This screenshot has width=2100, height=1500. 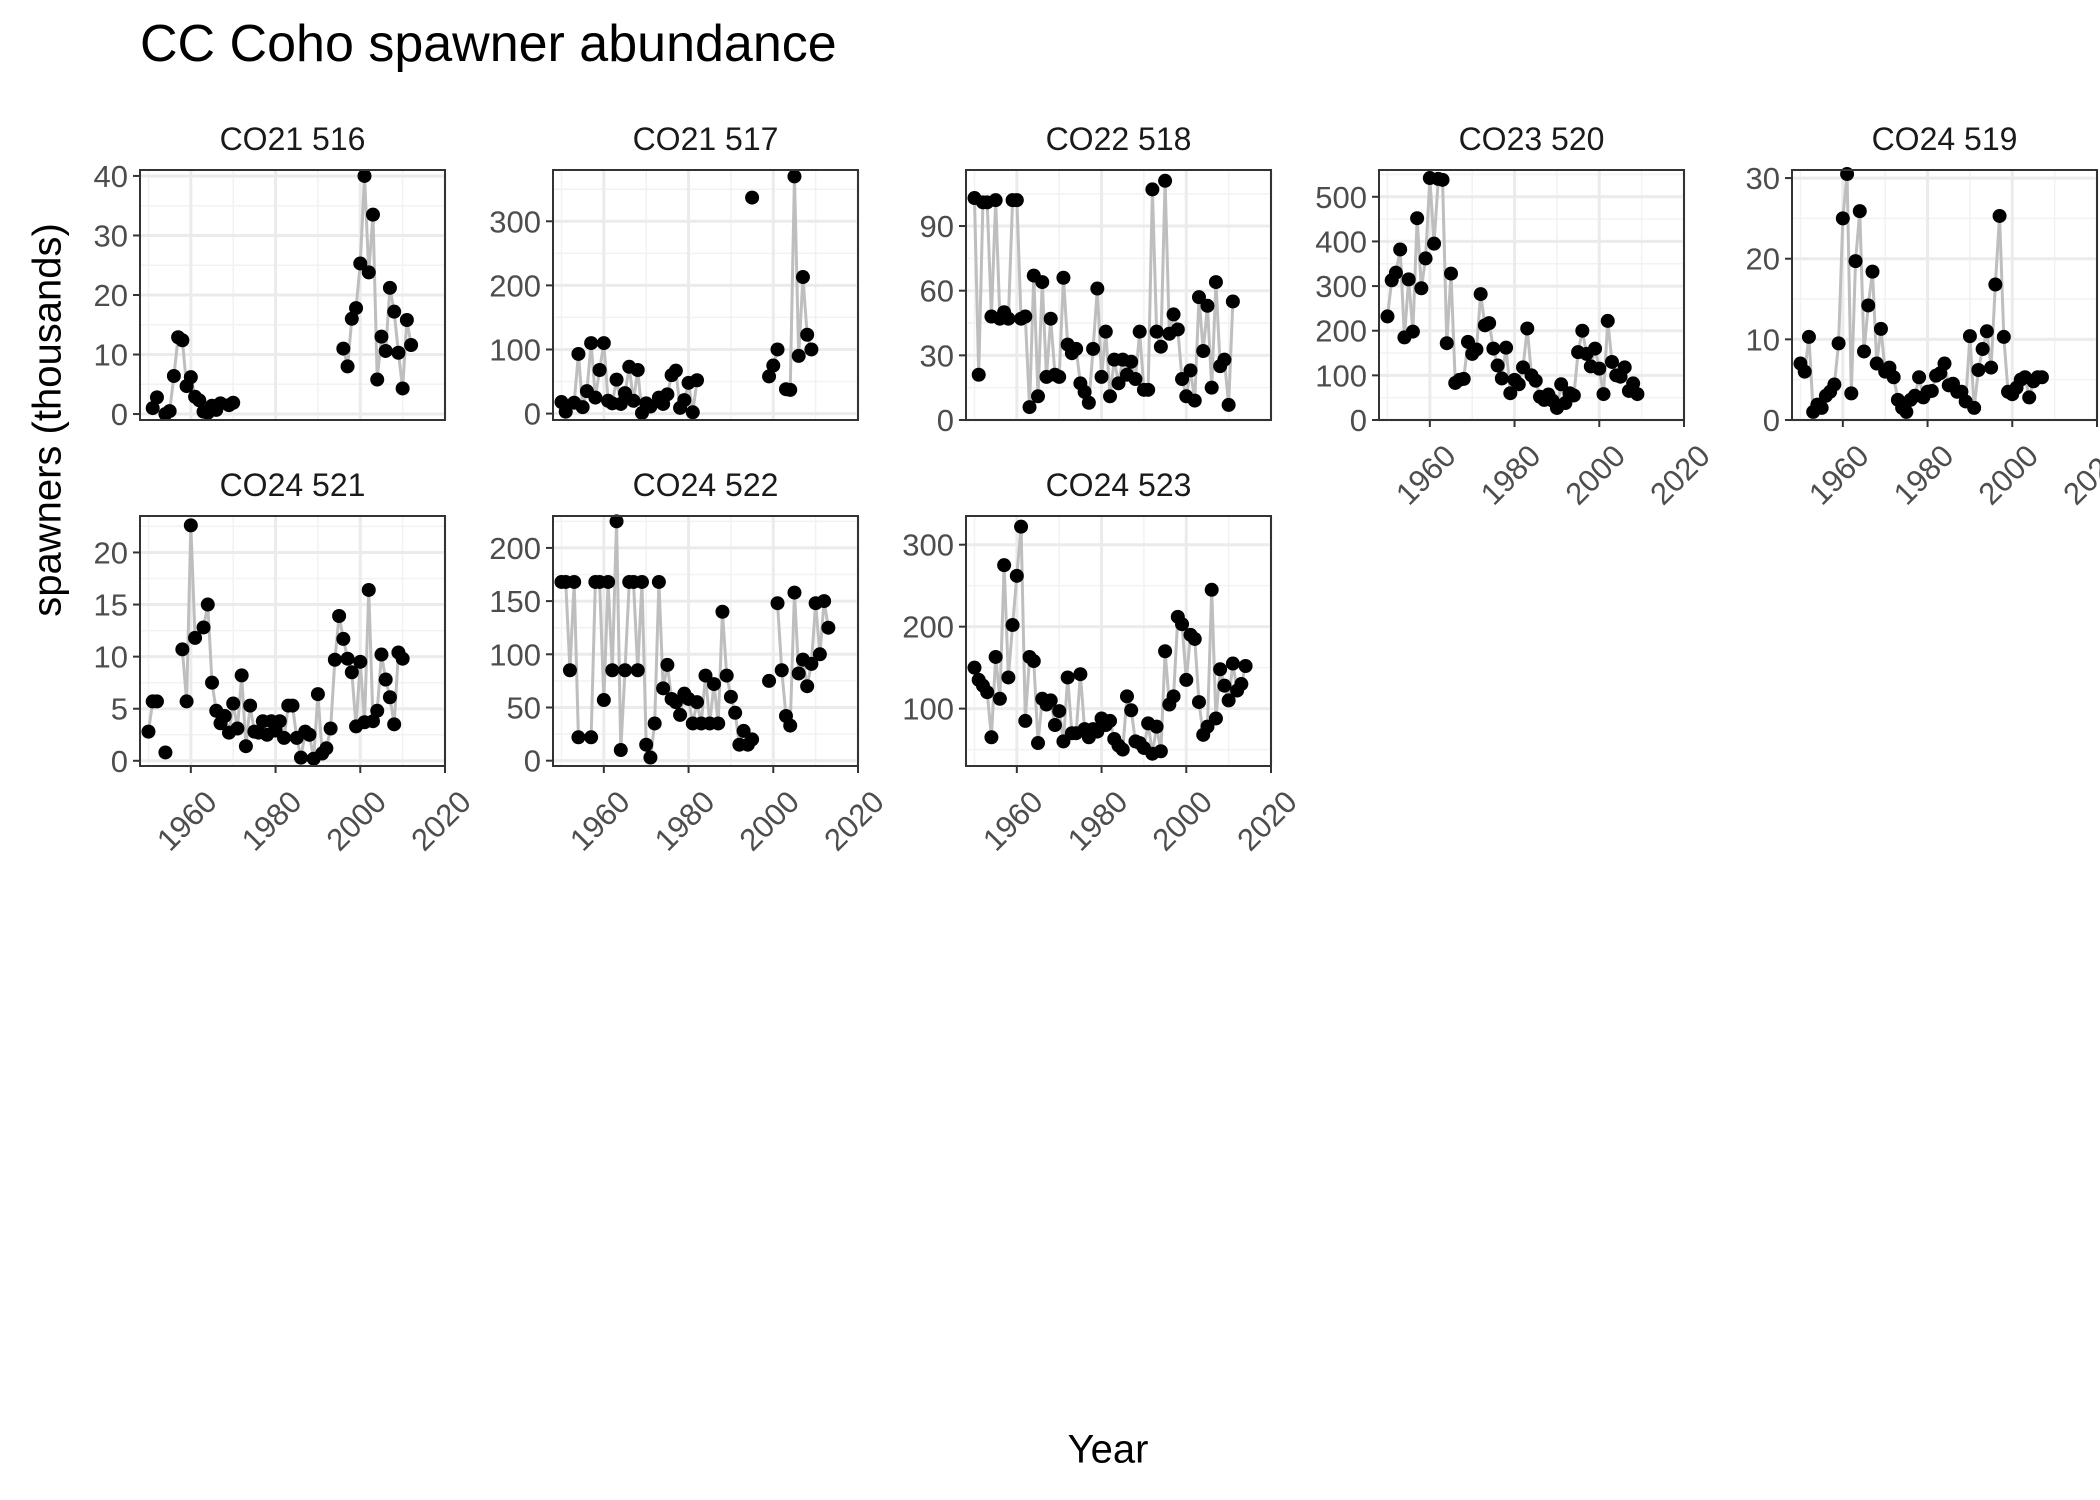 What do you see at coordinates (1839, 475) in the screenshot?
I see `x-tick-label: 1960` at bounding box center [1839, 475].